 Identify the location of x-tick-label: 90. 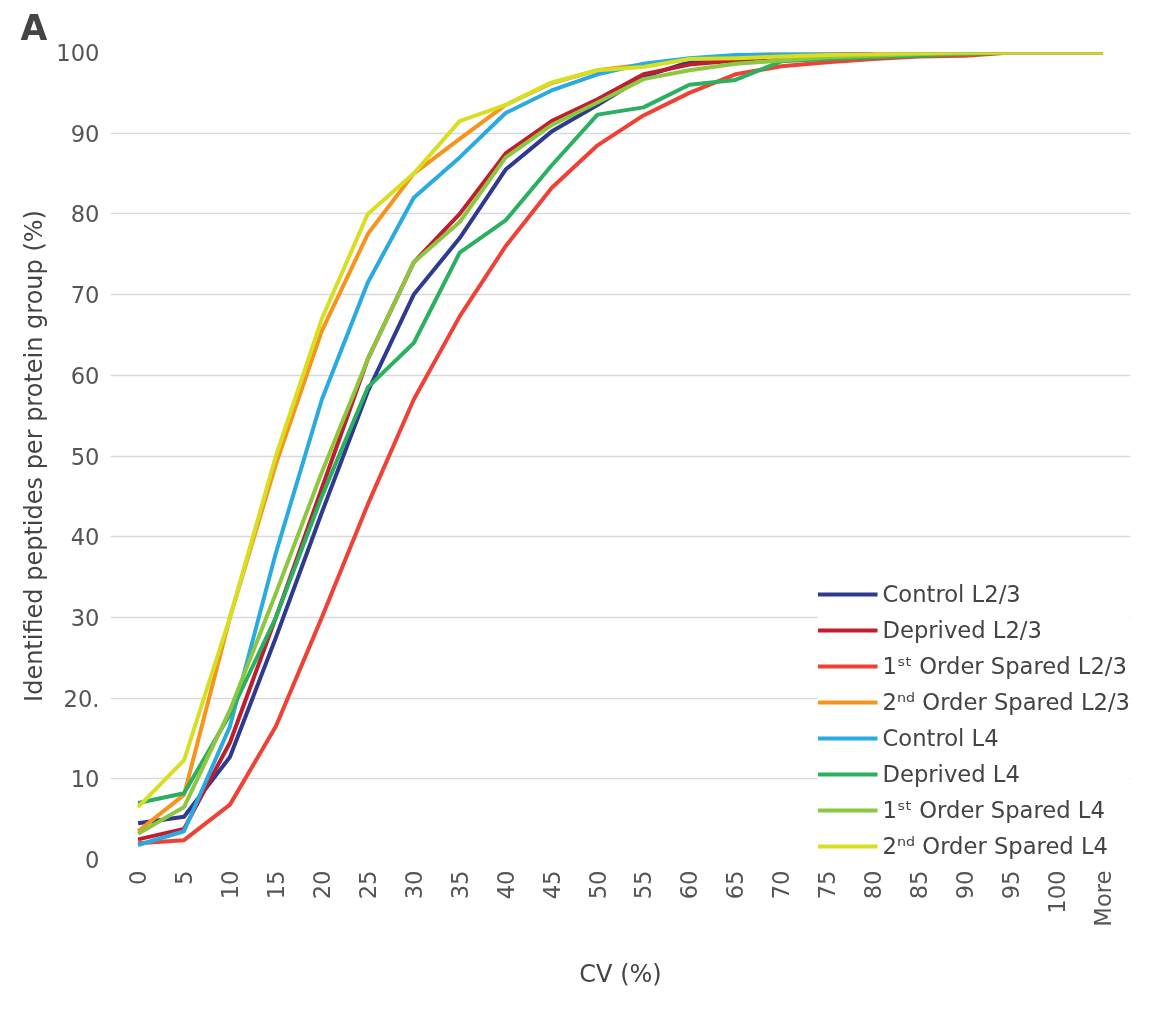
(965, 885).